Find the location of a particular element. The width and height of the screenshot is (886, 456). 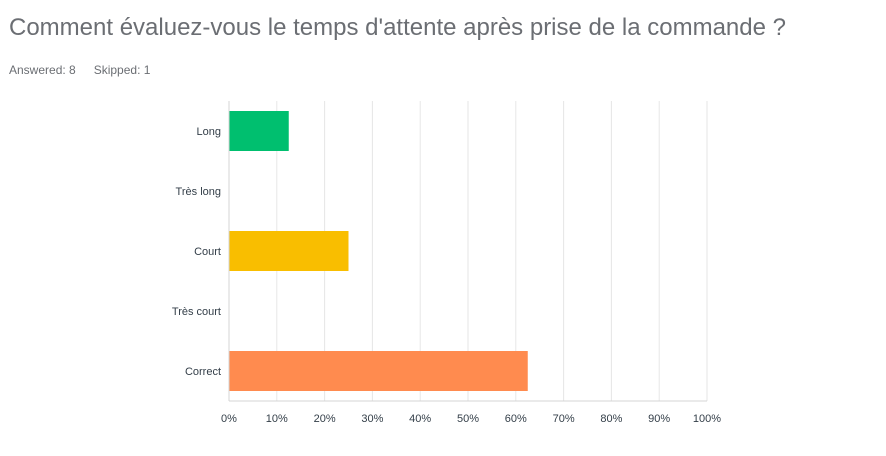

category-label: Très court is located at coordinates (196, 312).